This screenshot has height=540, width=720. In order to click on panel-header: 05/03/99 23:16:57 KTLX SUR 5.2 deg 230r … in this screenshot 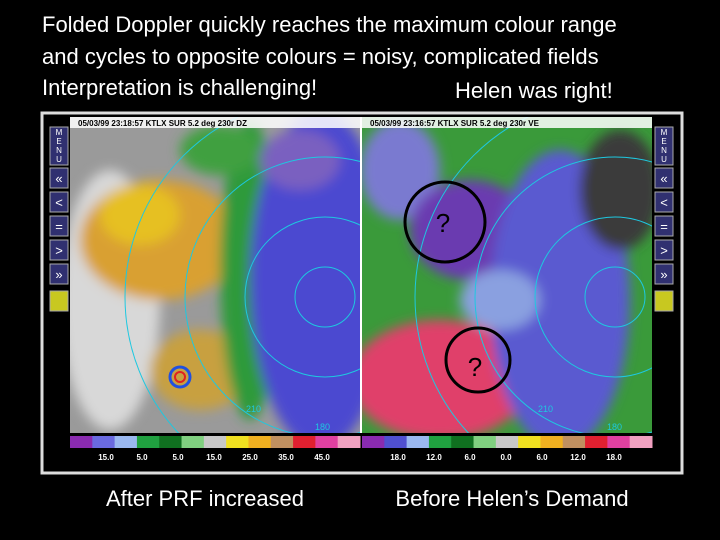, I will do `click(455, 123)`.